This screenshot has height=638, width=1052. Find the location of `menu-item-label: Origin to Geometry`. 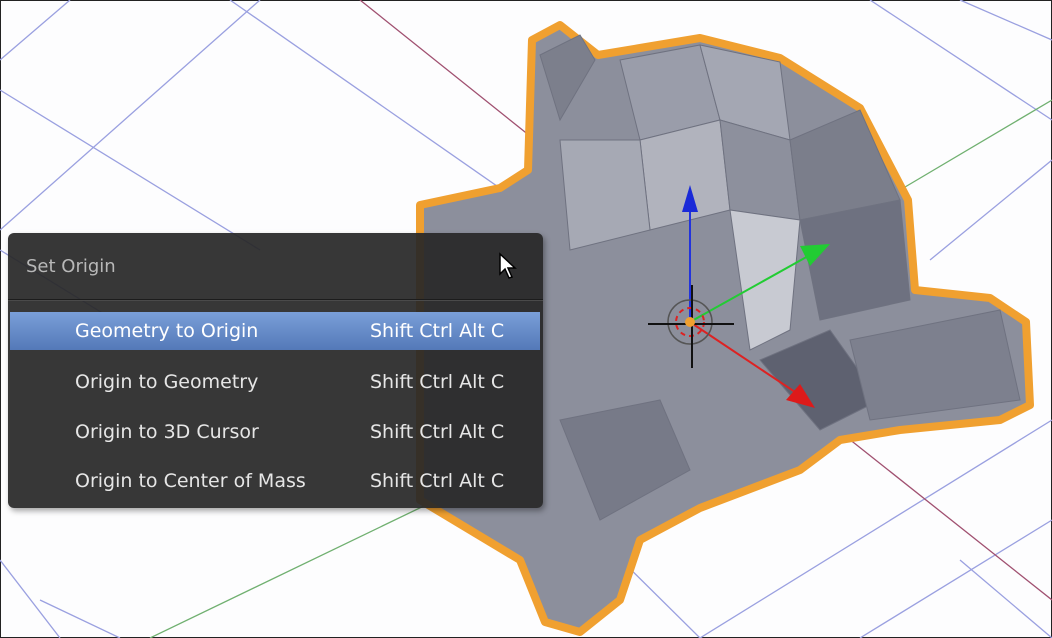

menu-item-label: Origin to Geometry is located at coordinates (167, 382).